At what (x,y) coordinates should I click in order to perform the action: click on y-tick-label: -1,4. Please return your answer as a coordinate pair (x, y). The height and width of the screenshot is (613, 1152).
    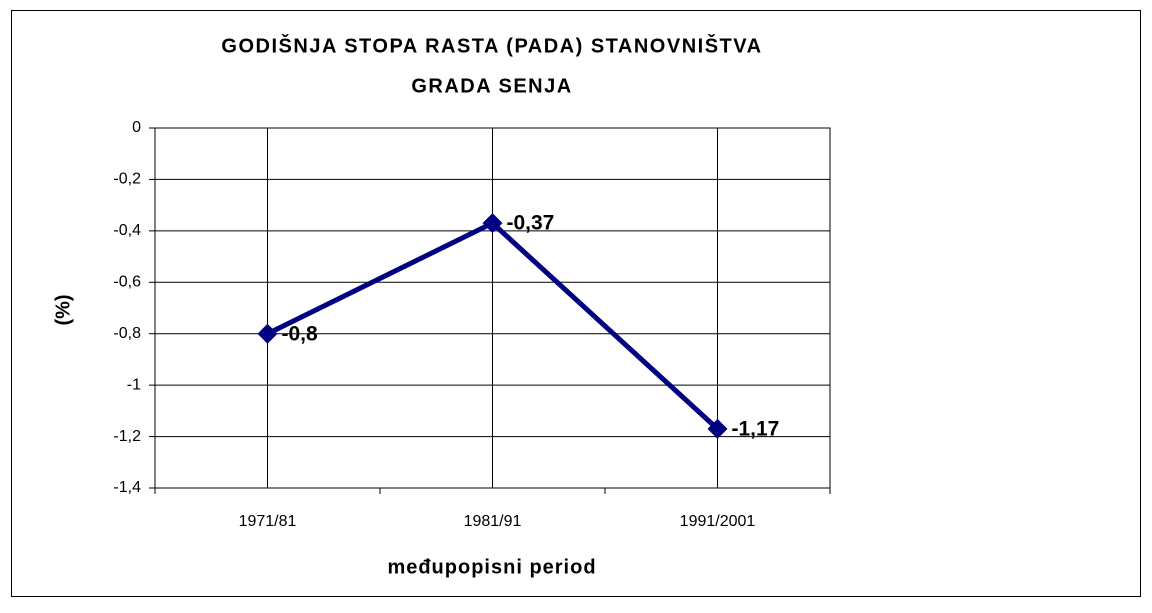
    Looking at the image, I should click on (127, 487).